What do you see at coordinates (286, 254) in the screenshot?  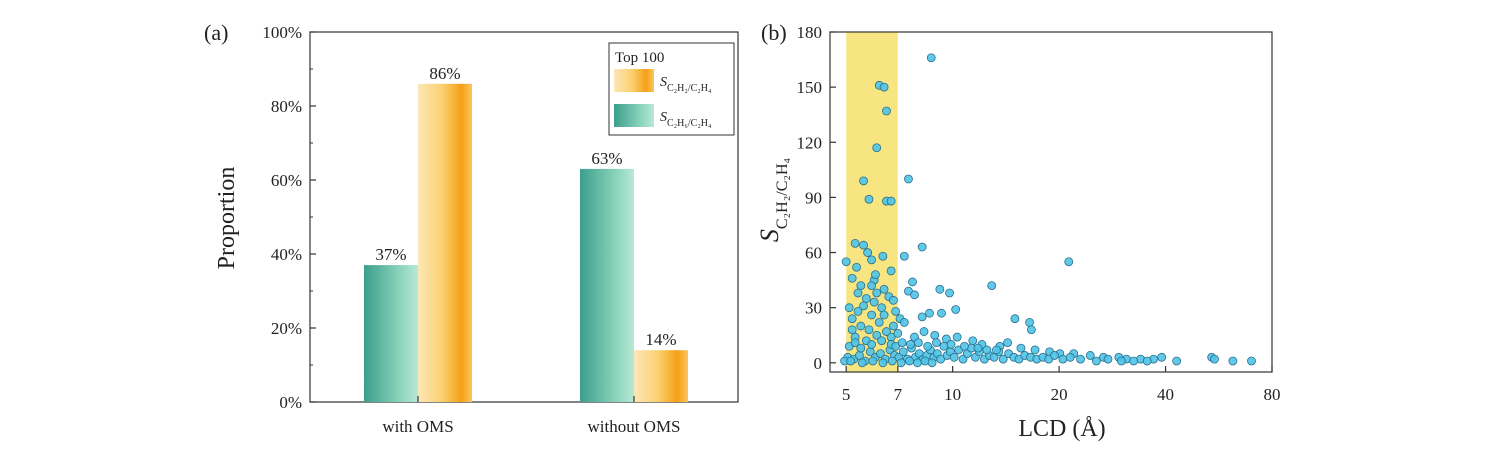 I see `bar-y-tick-label: 40%` at bounding box center [286, 254].